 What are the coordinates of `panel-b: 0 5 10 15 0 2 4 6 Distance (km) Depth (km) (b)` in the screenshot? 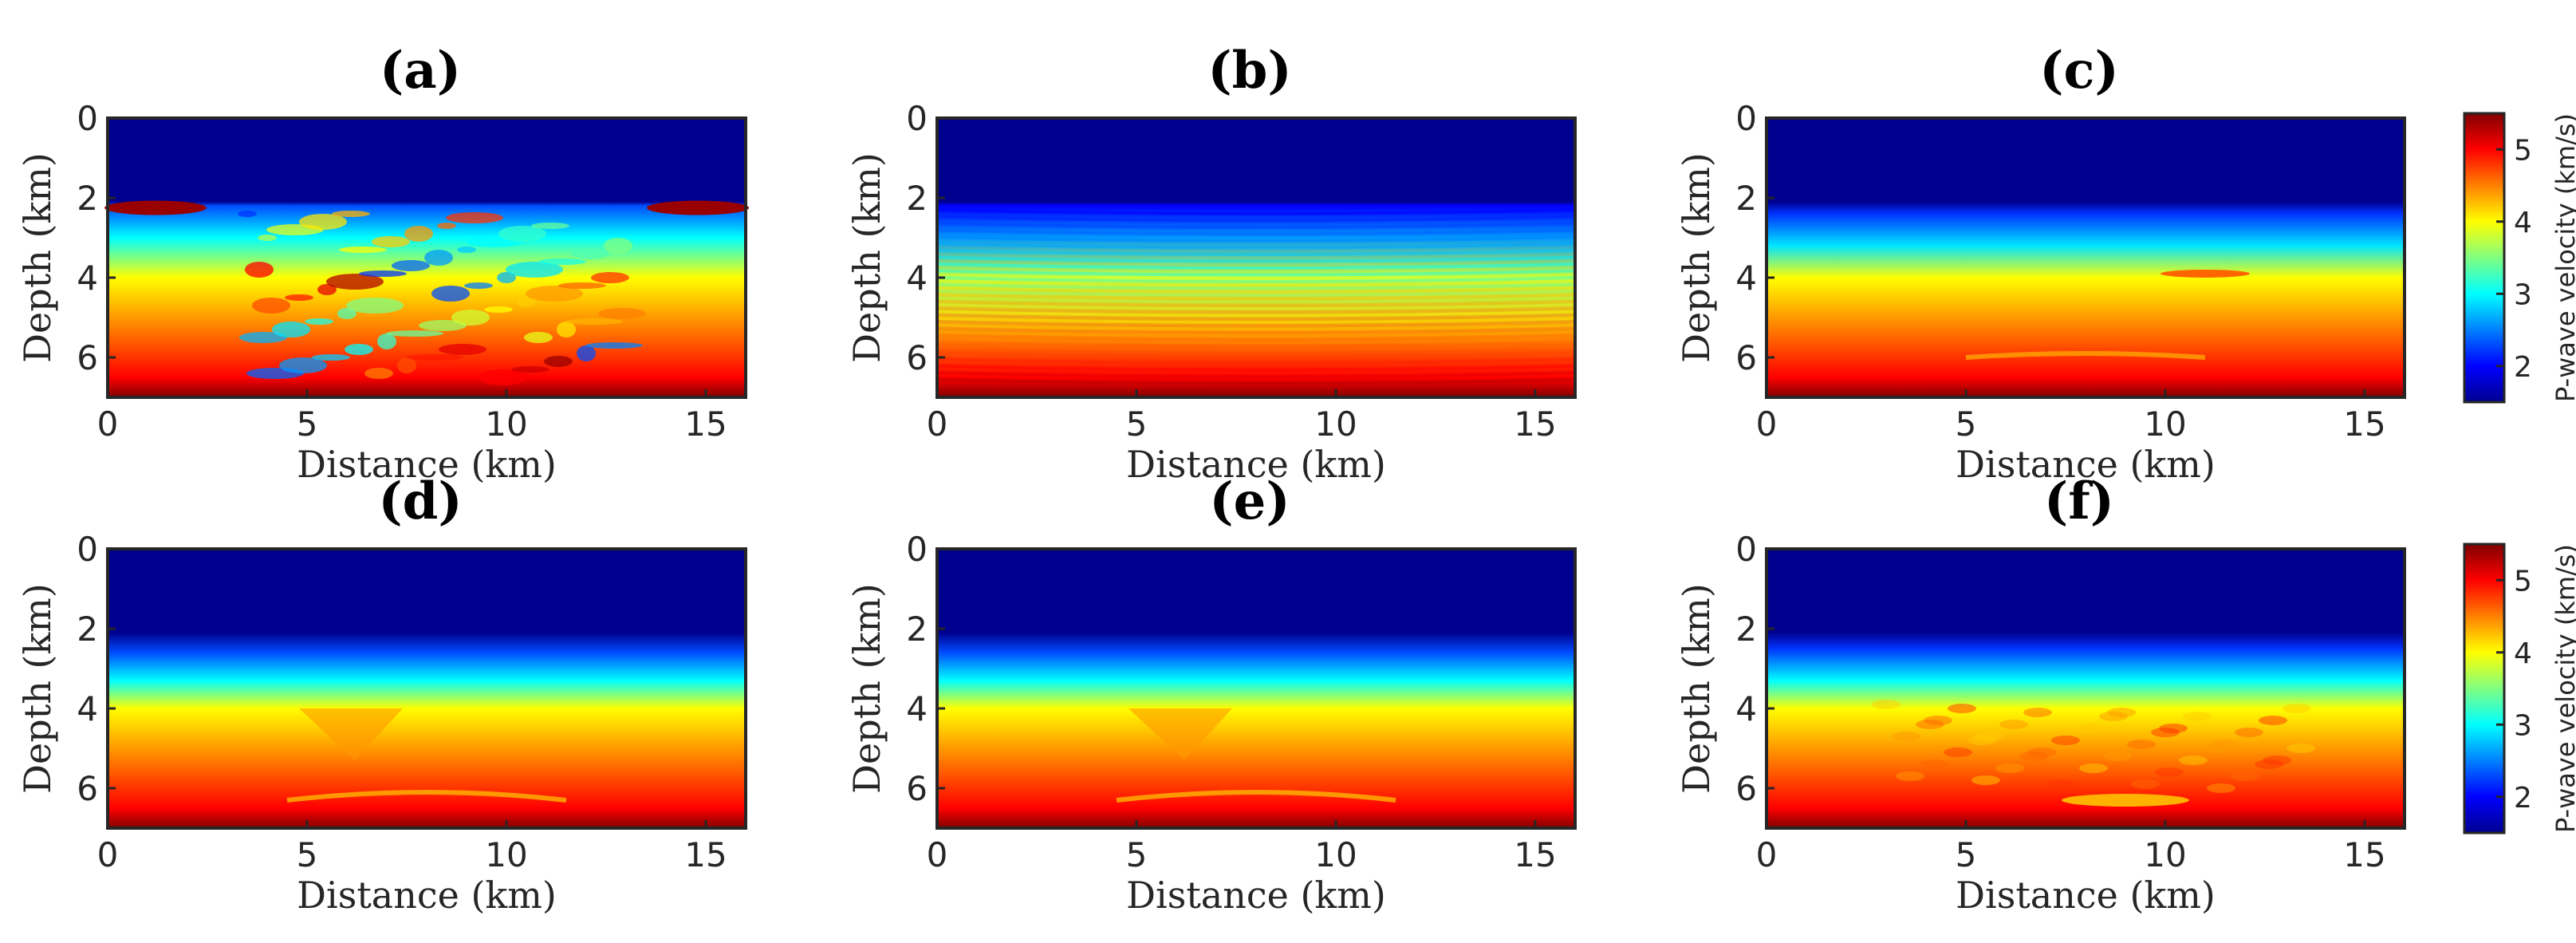 It's located at (1211, 264).